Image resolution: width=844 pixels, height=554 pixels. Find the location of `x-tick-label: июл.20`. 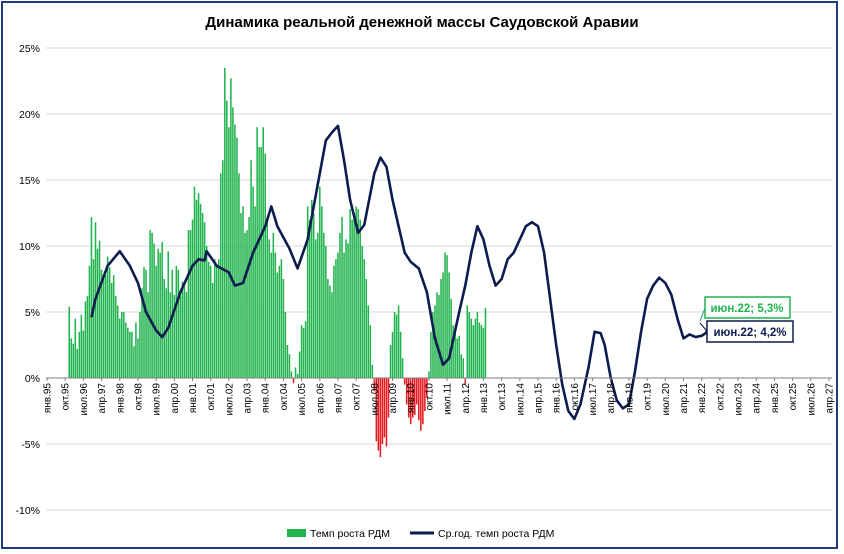

x-tick-label: июл.20 is located at coordinates (666, 399).